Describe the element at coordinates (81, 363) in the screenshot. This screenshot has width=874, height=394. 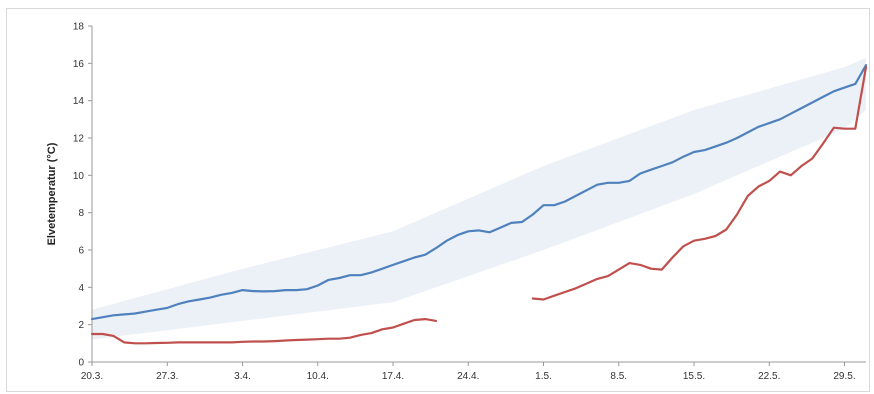
I see `y-tick-label: 0` at that location.